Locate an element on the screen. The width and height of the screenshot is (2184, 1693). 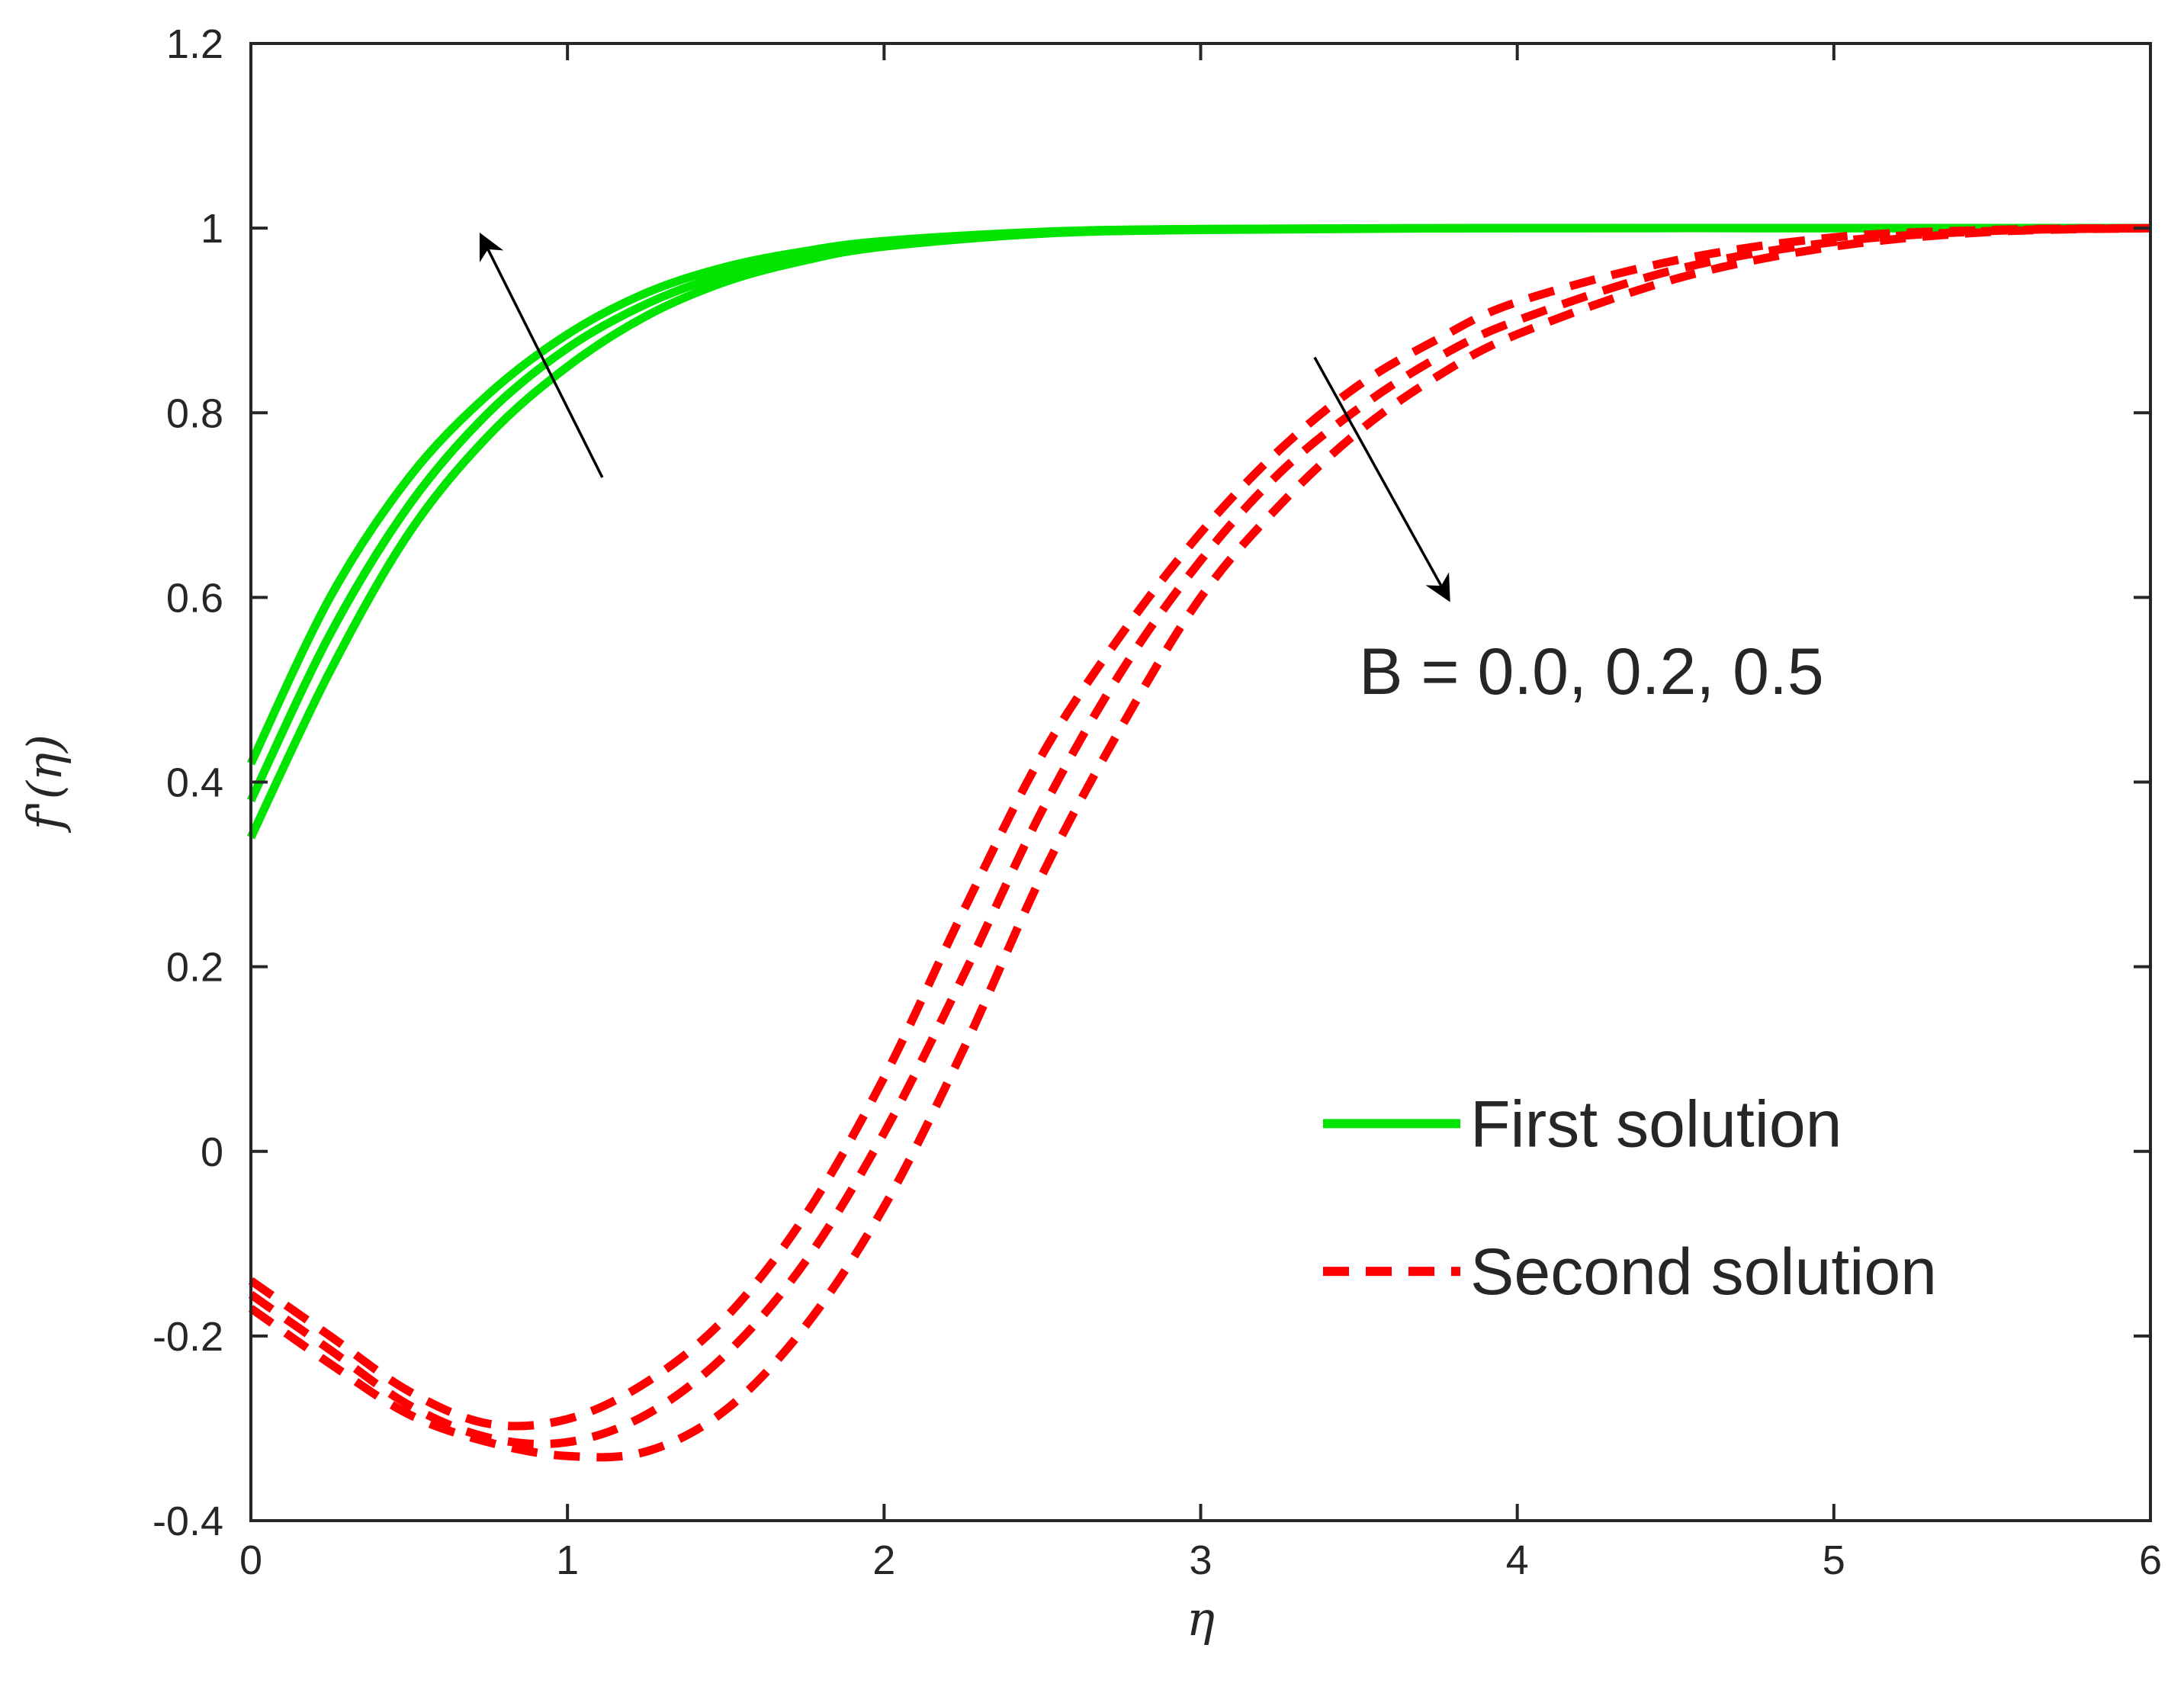
legend: First solution Second solution is located at coordinates (1630, 1198).